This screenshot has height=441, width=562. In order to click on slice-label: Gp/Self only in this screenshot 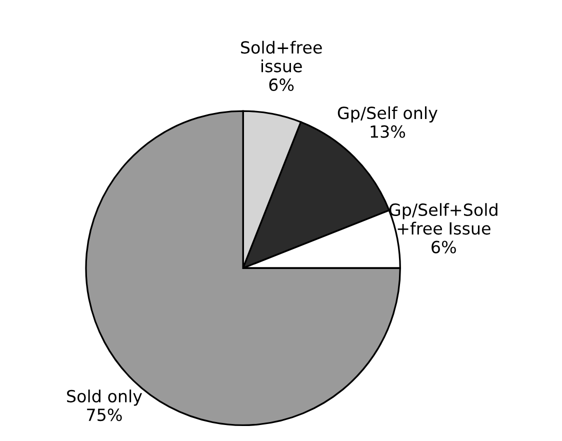, I will do `click(388, 114)`.